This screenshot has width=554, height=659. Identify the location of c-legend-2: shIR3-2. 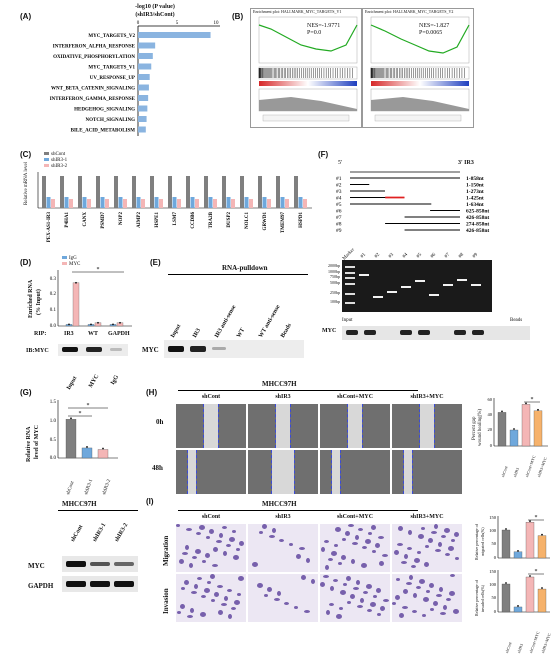
(59, 166).